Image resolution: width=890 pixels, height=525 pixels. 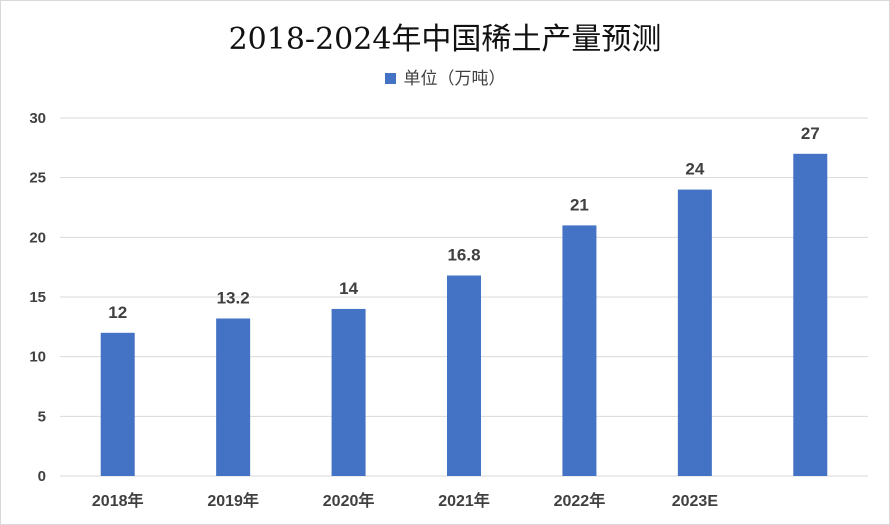 I want to click on data-label: 14, so click(x=348, y=288).